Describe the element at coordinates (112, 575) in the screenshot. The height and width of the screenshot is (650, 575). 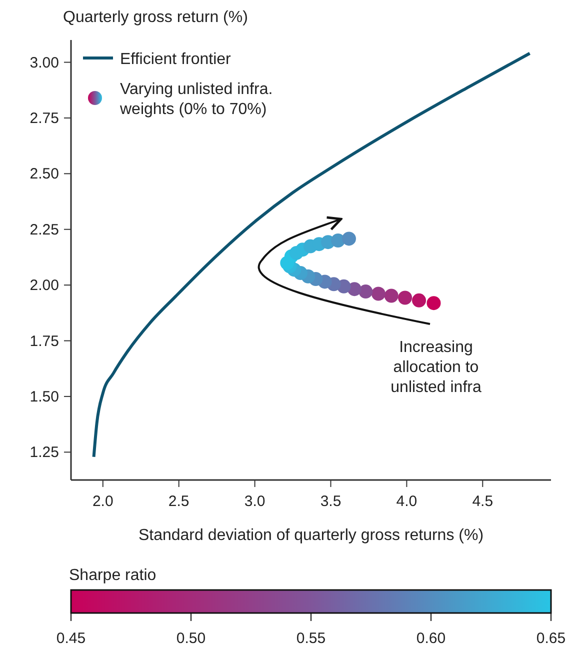
I see `color-bar-title: Sharpe ratio` at that location.